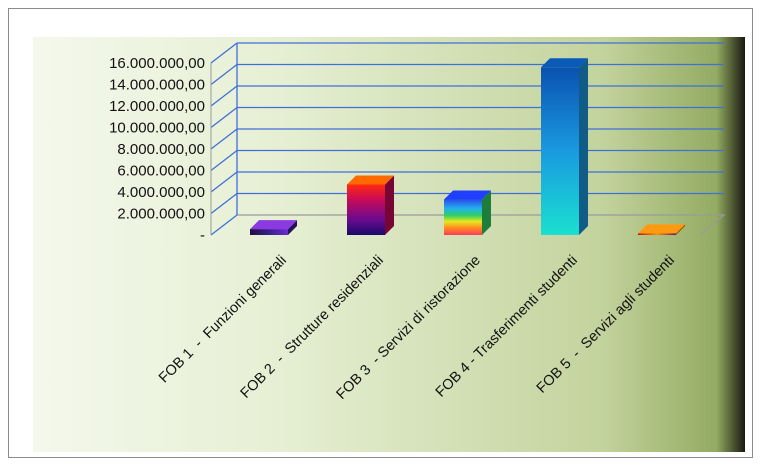 Image resolution: width=763 pixels, height=465 pixels. What do you see at coordinates (157, 128) in the screenshot?
I see `y-tick-label: 10.000.000,00` at bounding box center [157, 128].